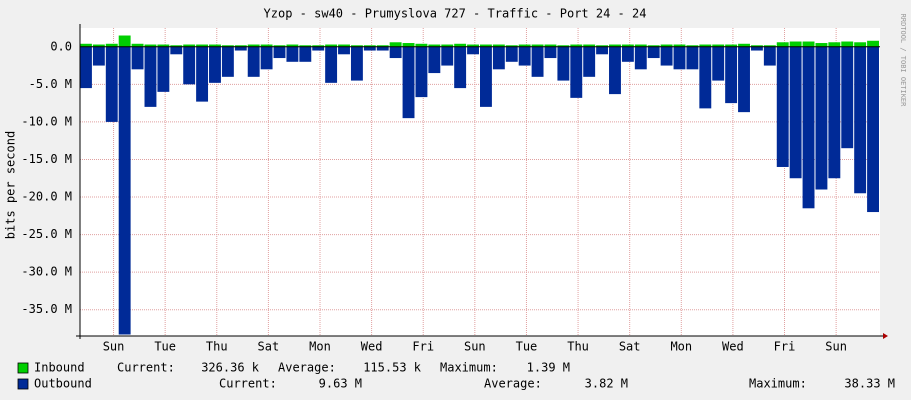 This screenshot has width=911, height=400. What do you see at coordinates (578, 347) in the screenshot?
I see `x-tick-label: Thu` at bounding box center [578, 347].